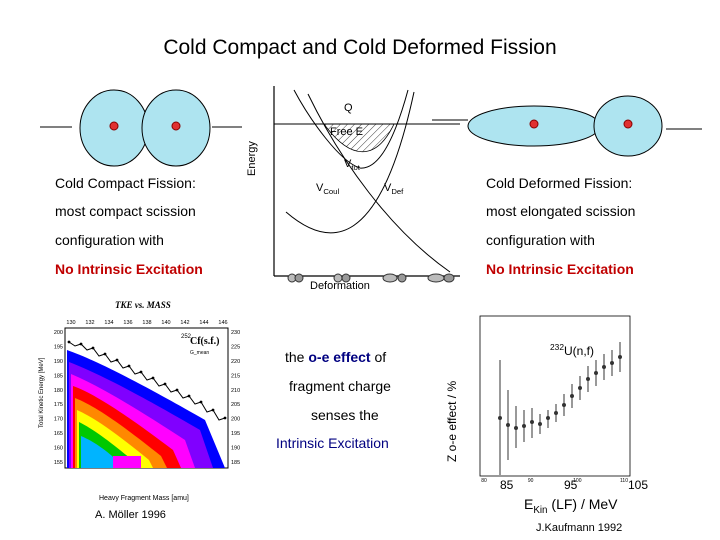 Image resolution: width=720 pixels, height=540 pixels. What do you see at coordinates (58, 376) in the screenshot?
I see `tke-y-tick: 185` at bounding box center [58, 376].